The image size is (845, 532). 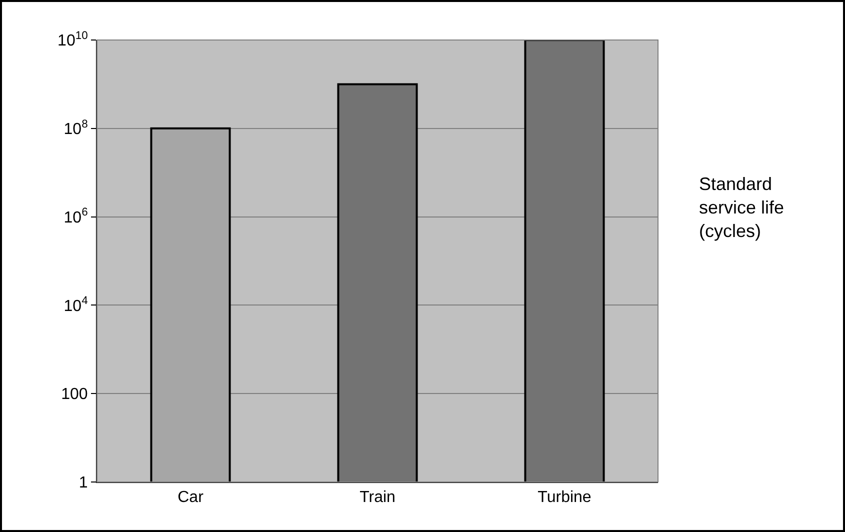 What do you see at coordinates (74, 395) in the screenshot?
I see `y-tick-label: 100` at bounding box center [74, 395].